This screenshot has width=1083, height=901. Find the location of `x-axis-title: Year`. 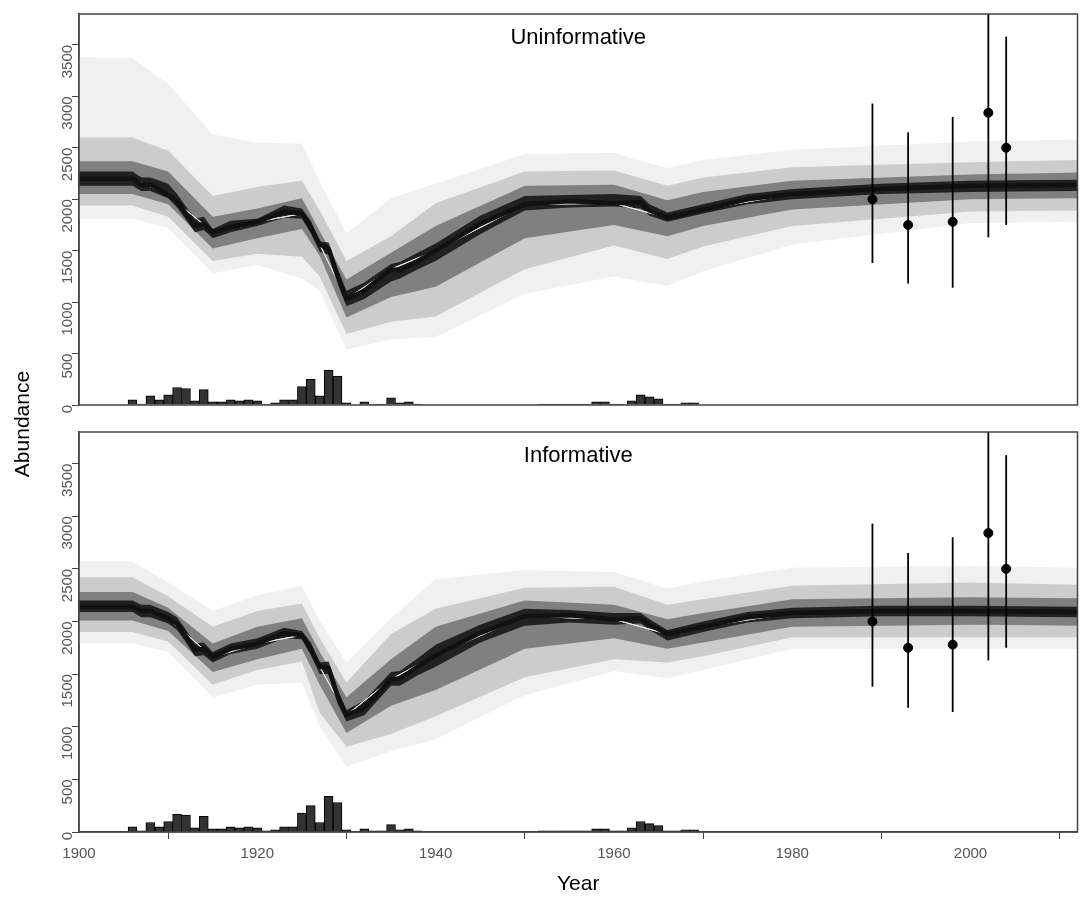

x-axis-title: Year is located at coordinates (578, 883).